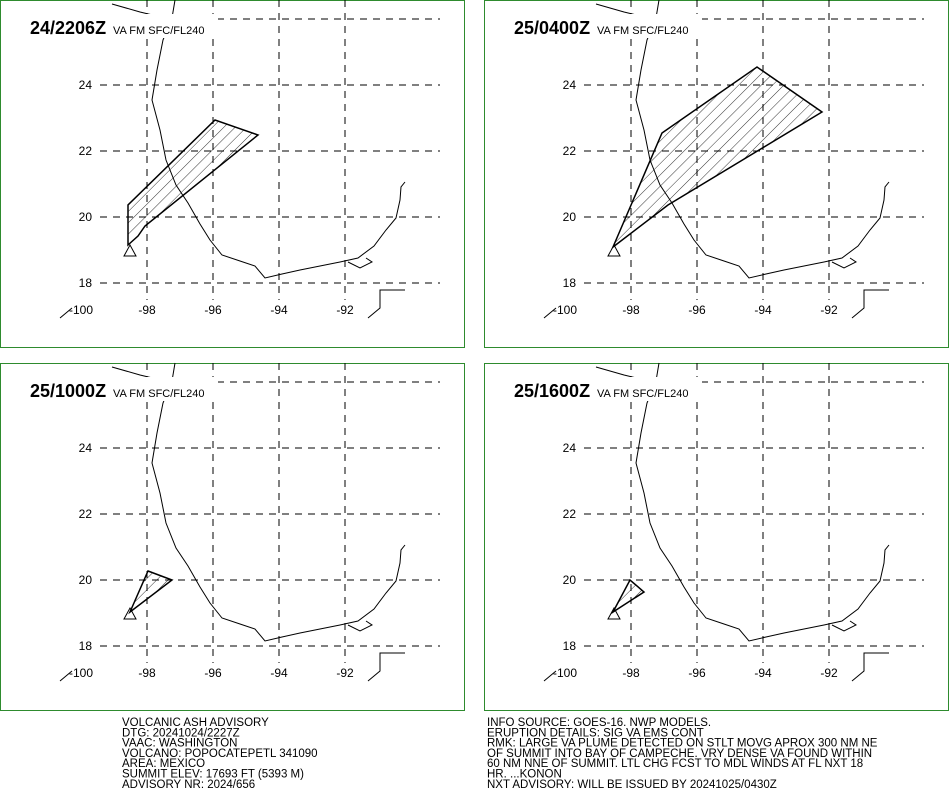  I want to click on advisory-line: AREA: MEXICO, so click(163, 764).